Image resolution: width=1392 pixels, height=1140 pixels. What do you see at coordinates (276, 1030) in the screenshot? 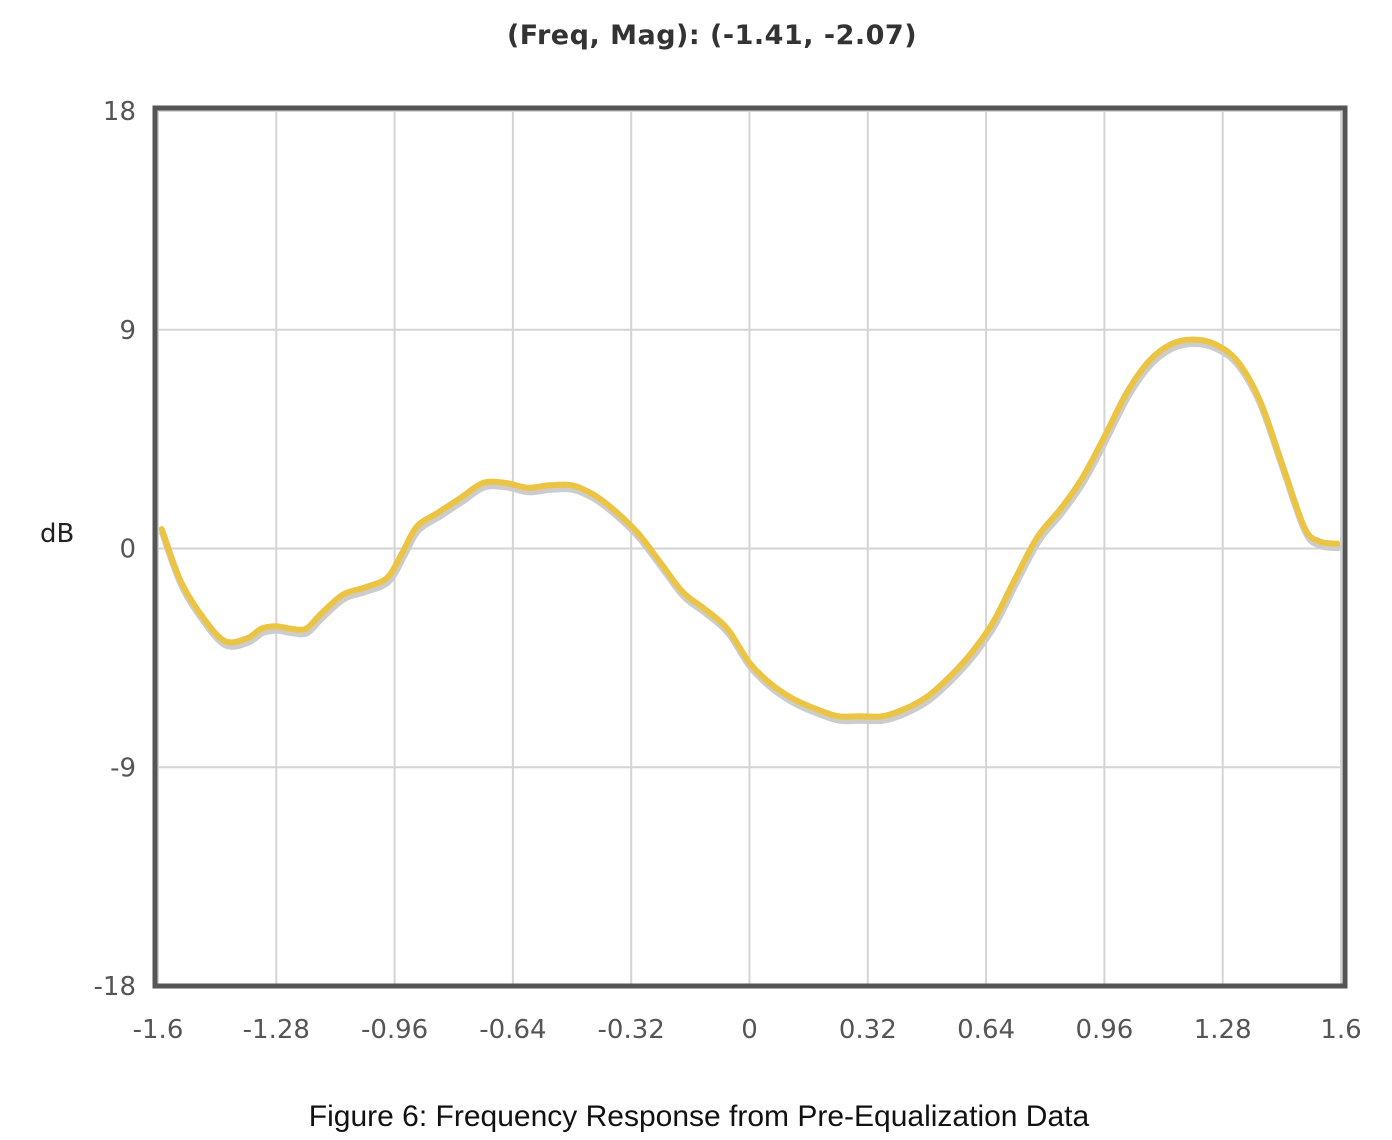
I see `x-tick-label: -1.28` at bounding box center [276, 1030].